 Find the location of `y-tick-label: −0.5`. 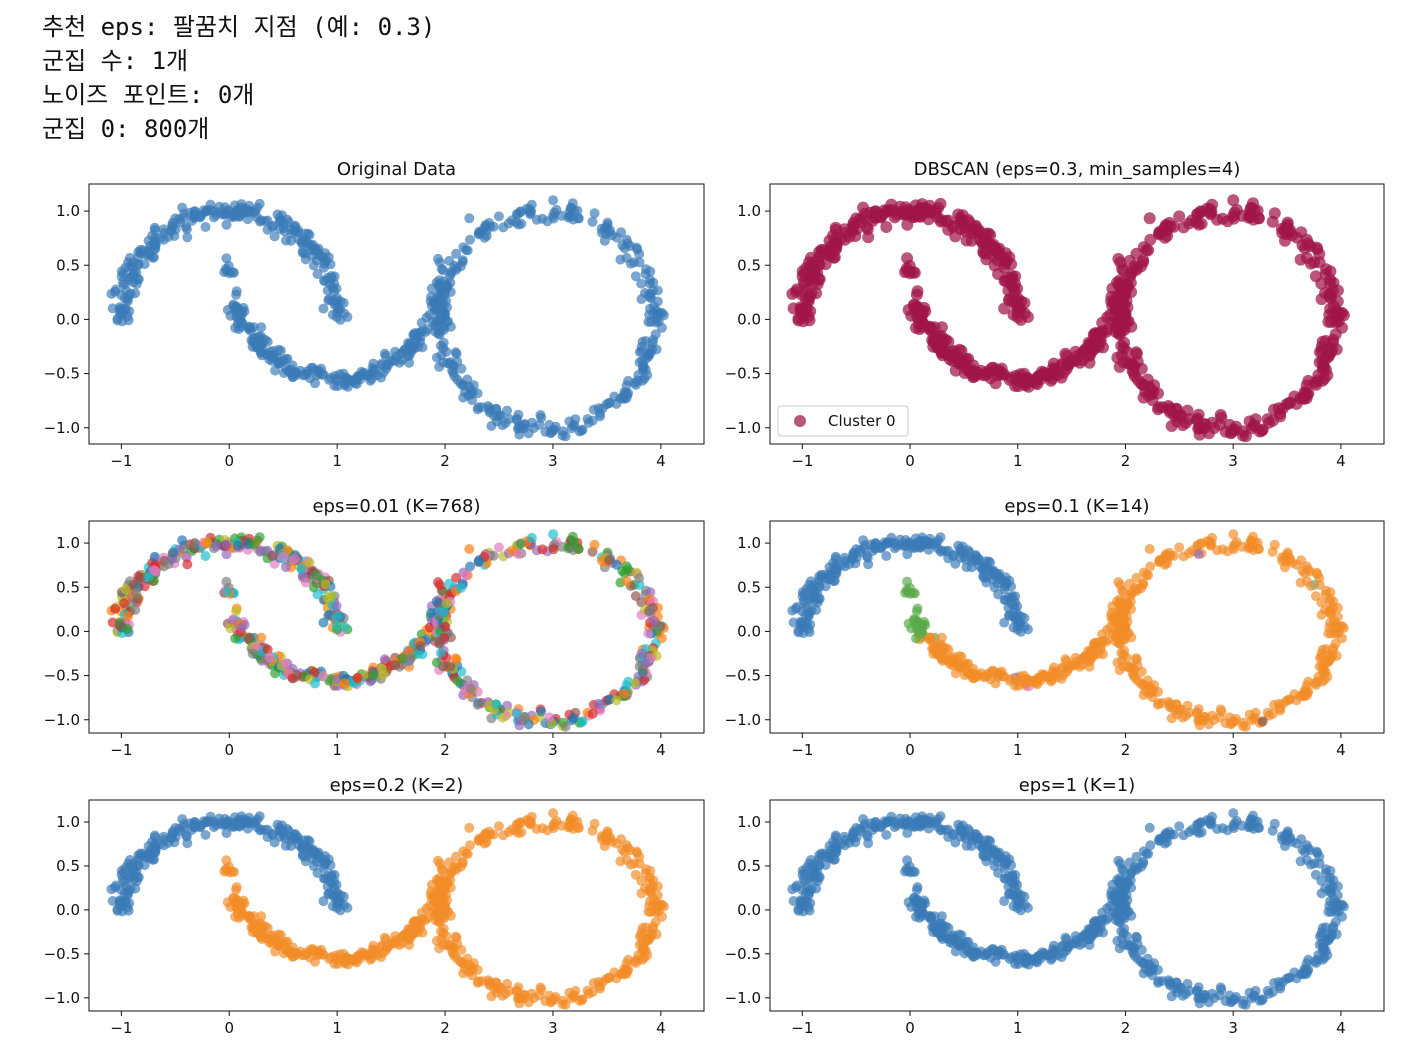

y-tick-label: −0.5 is located at coordinates (62, 676).